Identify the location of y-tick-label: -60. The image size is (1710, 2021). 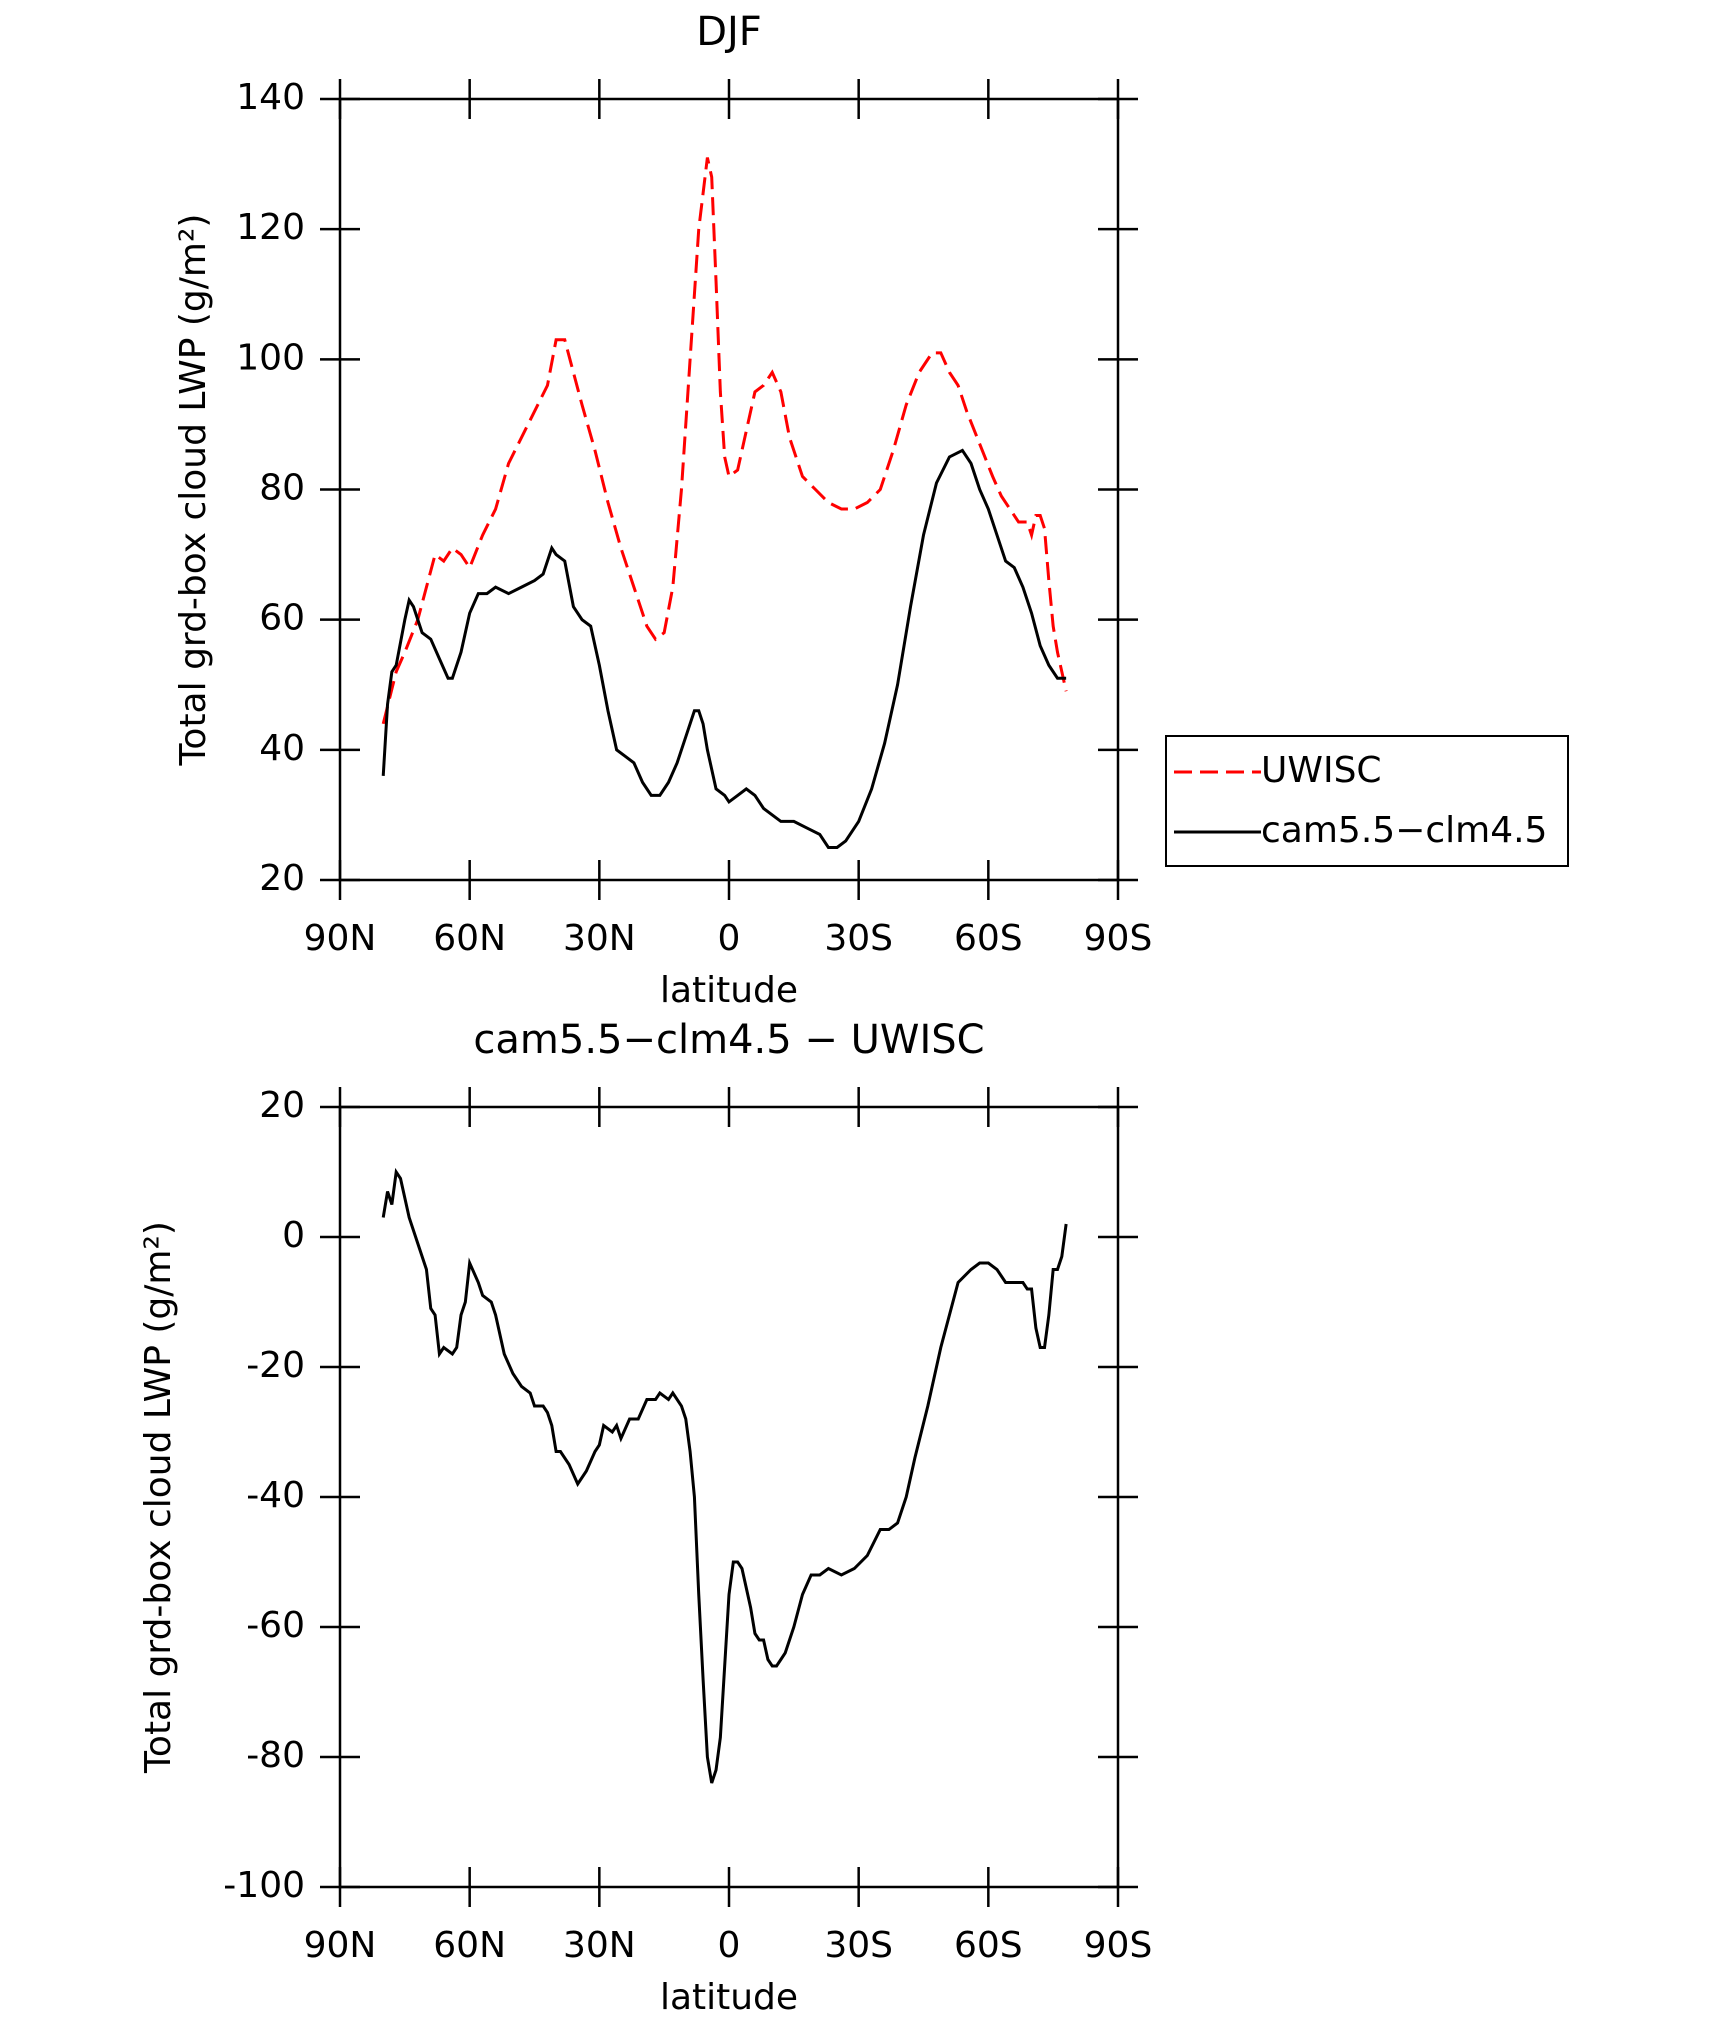
(275, 1625).